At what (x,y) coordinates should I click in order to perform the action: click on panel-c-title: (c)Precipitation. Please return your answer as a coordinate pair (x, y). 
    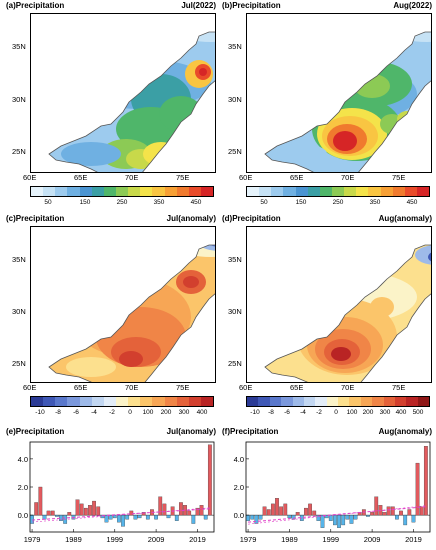
    Looking at the image, I should click on (35, 218).